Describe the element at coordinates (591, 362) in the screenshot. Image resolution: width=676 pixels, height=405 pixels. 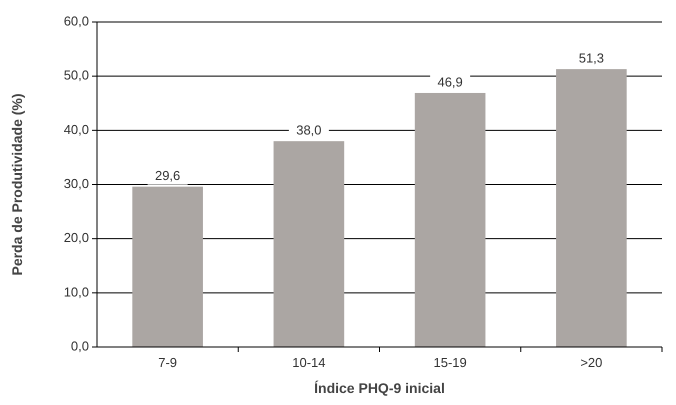
I see `x-tick-label: >20` at that location.